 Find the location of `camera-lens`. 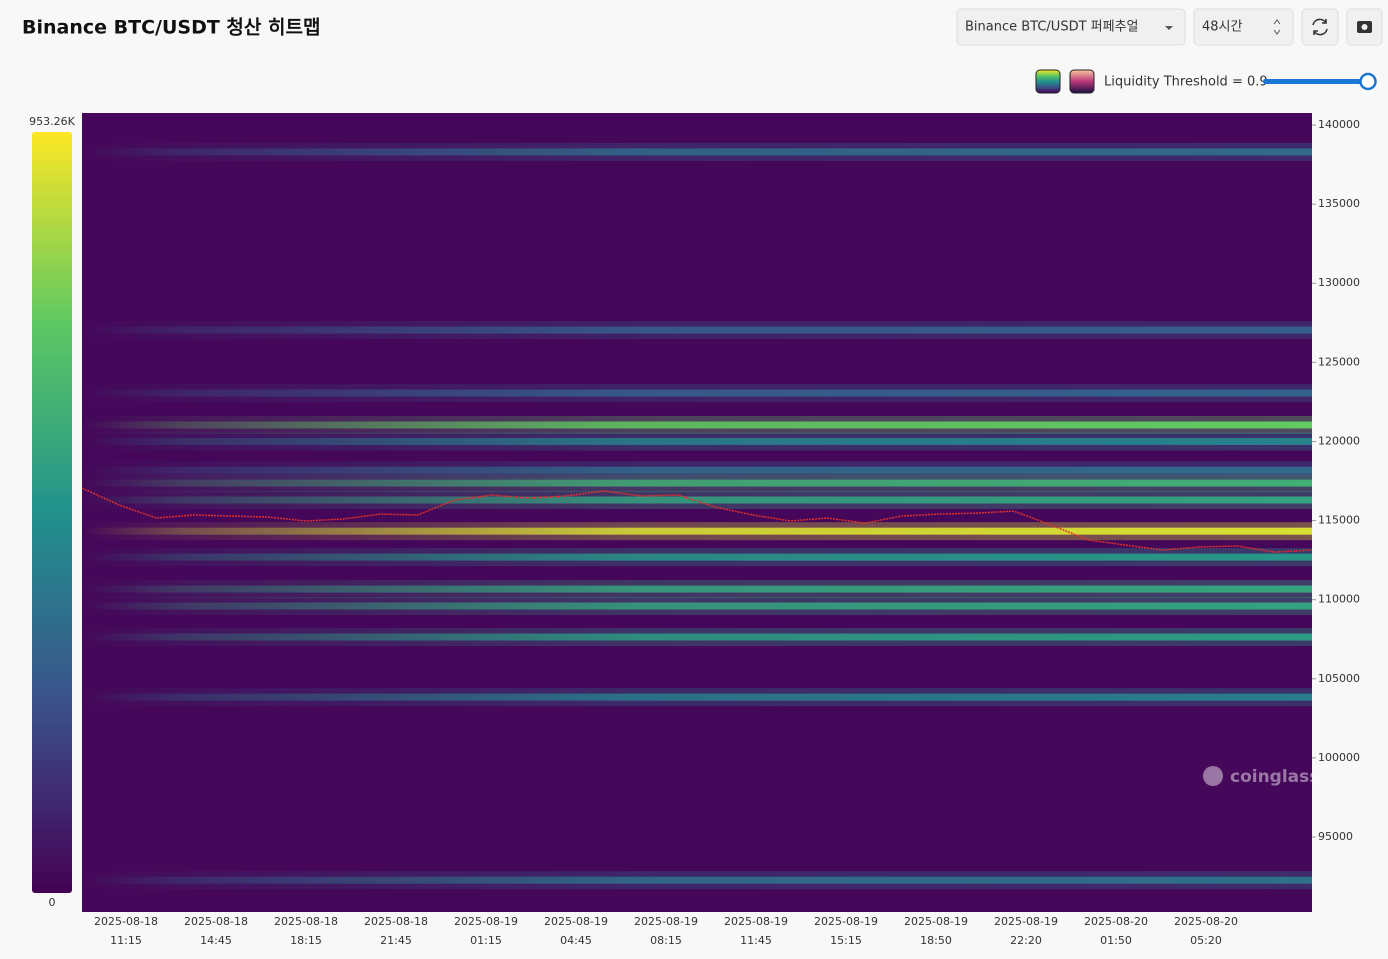

camera-lens is located at coordinates (1364, 27).